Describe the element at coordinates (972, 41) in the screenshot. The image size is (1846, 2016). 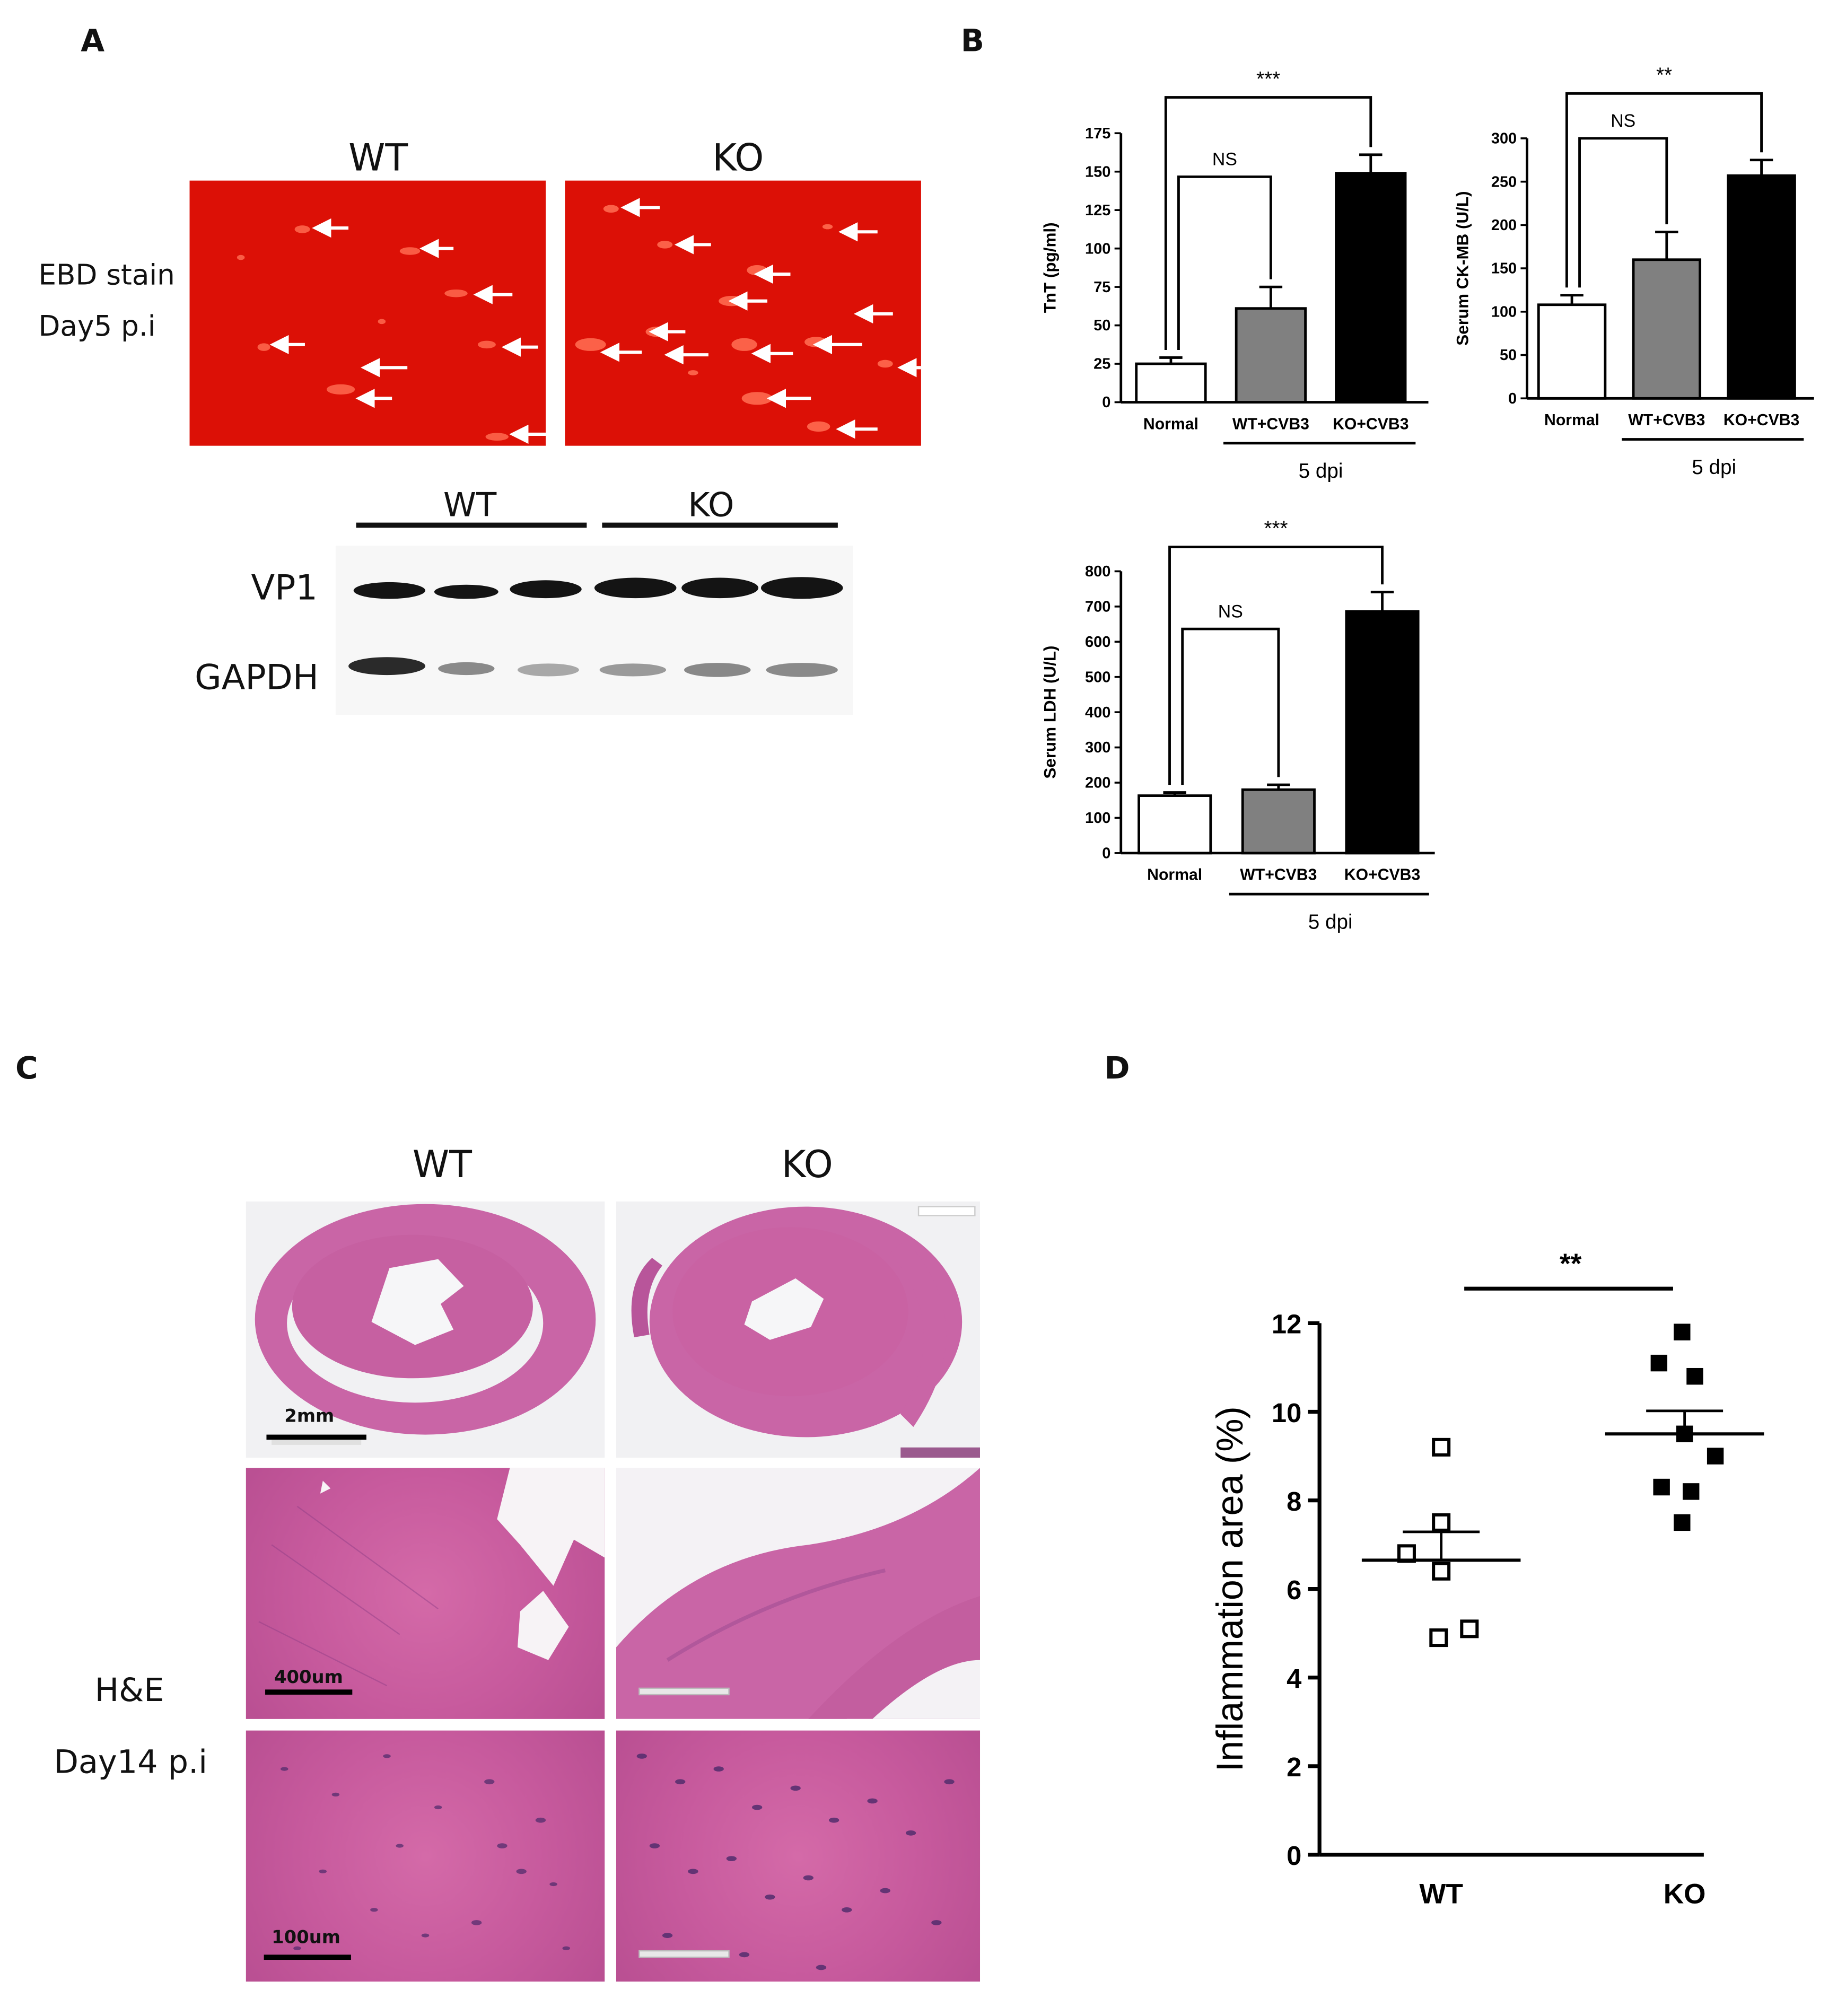
I see `panel-letter-b: B` at that location.